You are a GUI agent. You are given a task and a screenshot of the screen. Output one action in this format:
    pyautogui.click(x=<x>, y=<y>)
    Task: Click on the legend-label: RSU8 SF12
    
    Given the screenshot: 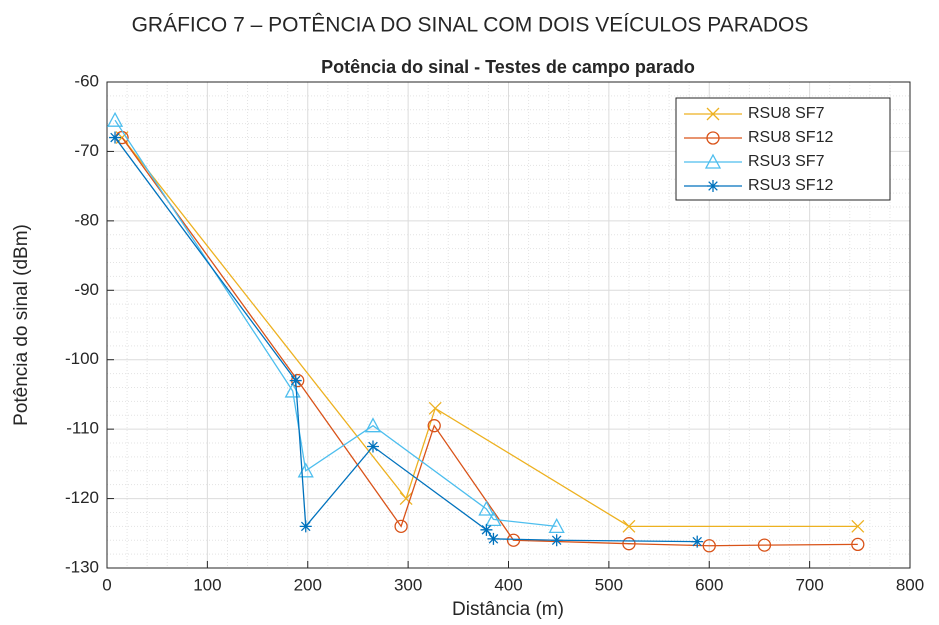 What is the action you would take?
    pyautogui.click(x=790, y=137)
    